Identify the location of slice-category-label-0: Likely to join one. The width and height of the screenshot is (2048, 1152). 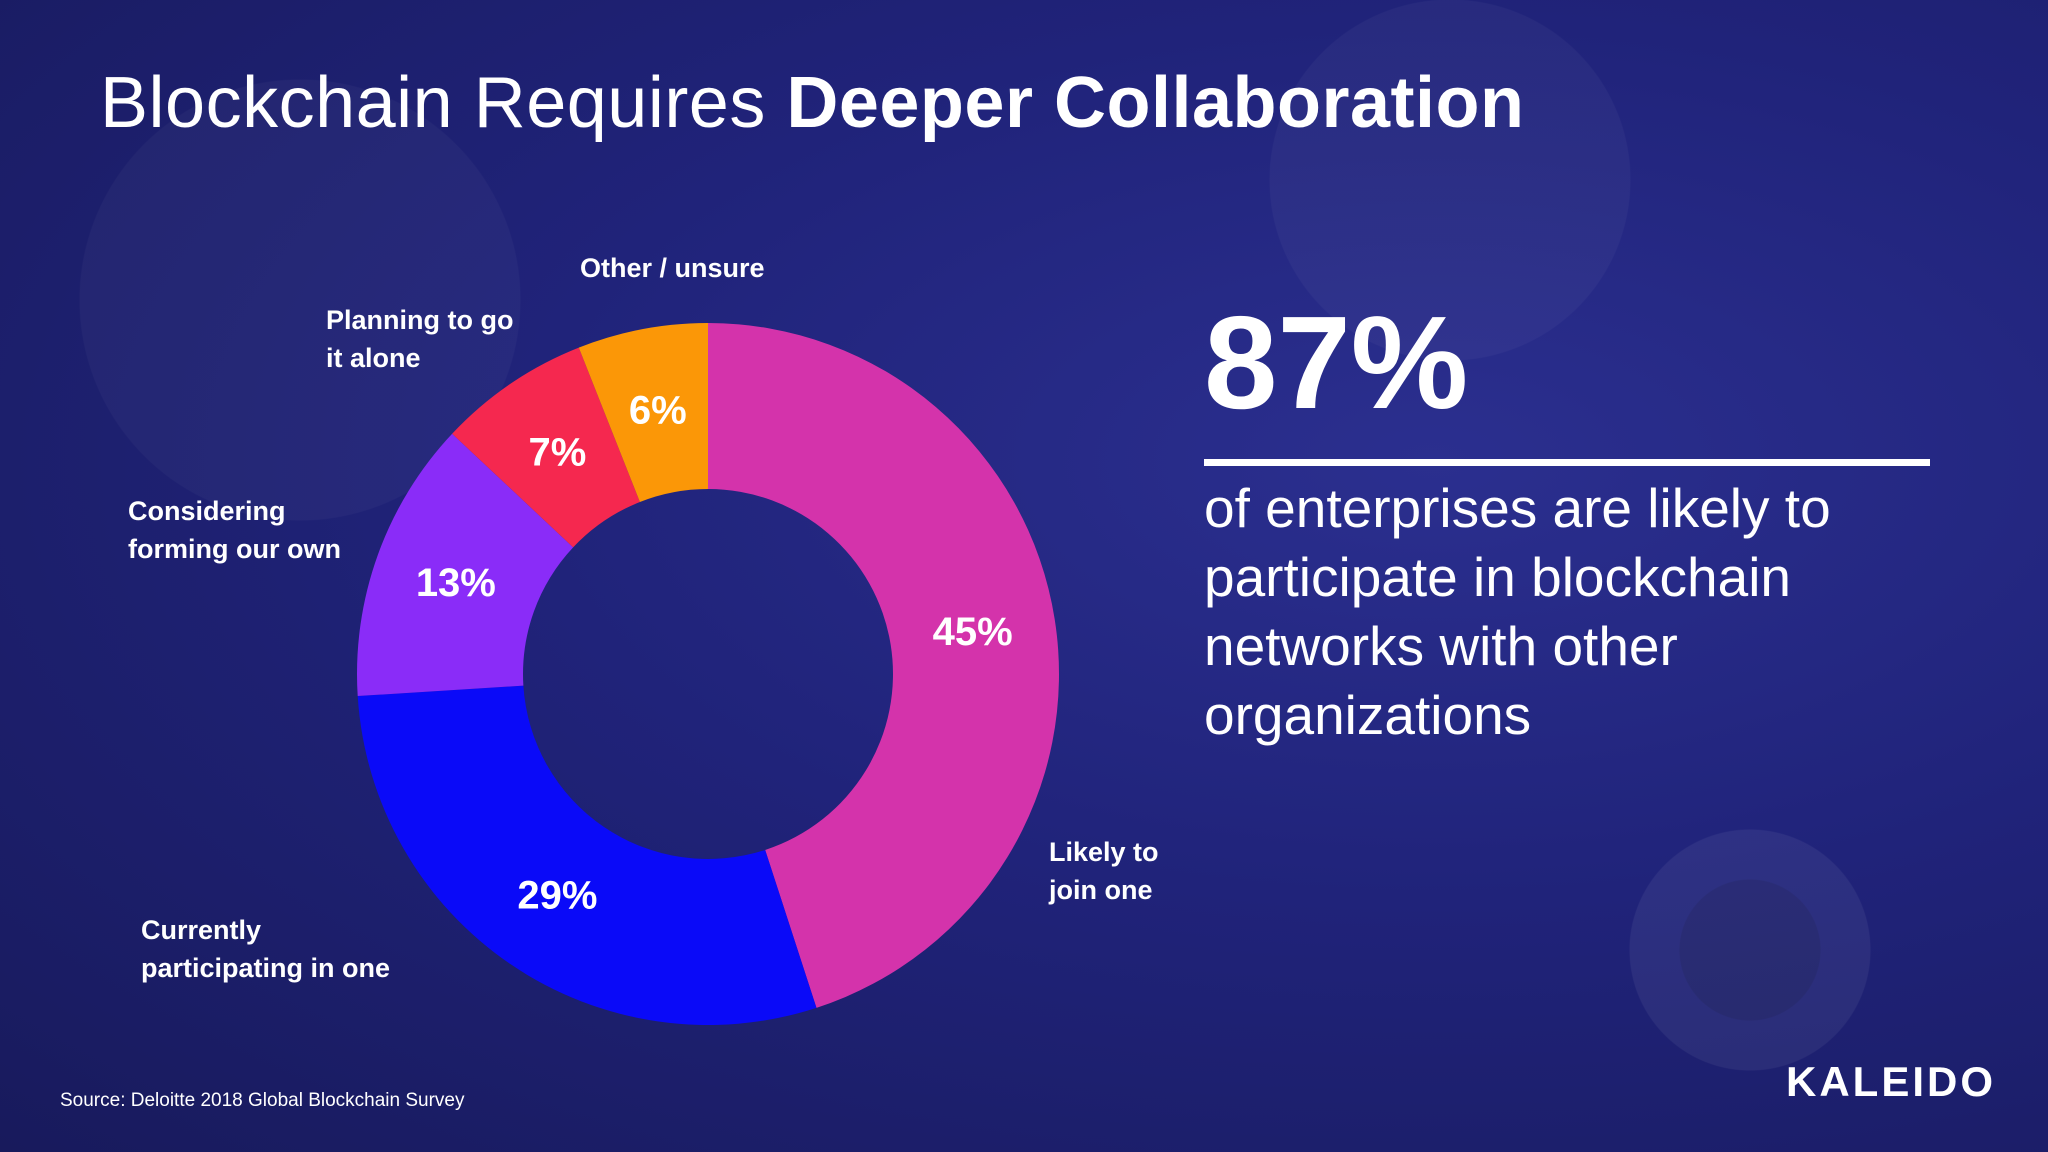
(1104, 871).